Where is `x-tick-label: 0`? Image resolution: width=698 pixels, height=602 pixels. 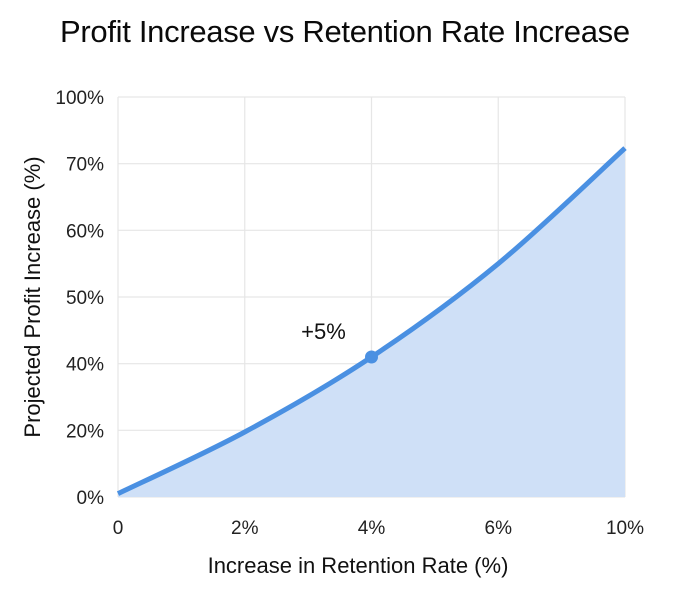 x-tick-label: 0 is located at coordinates (118, 528).